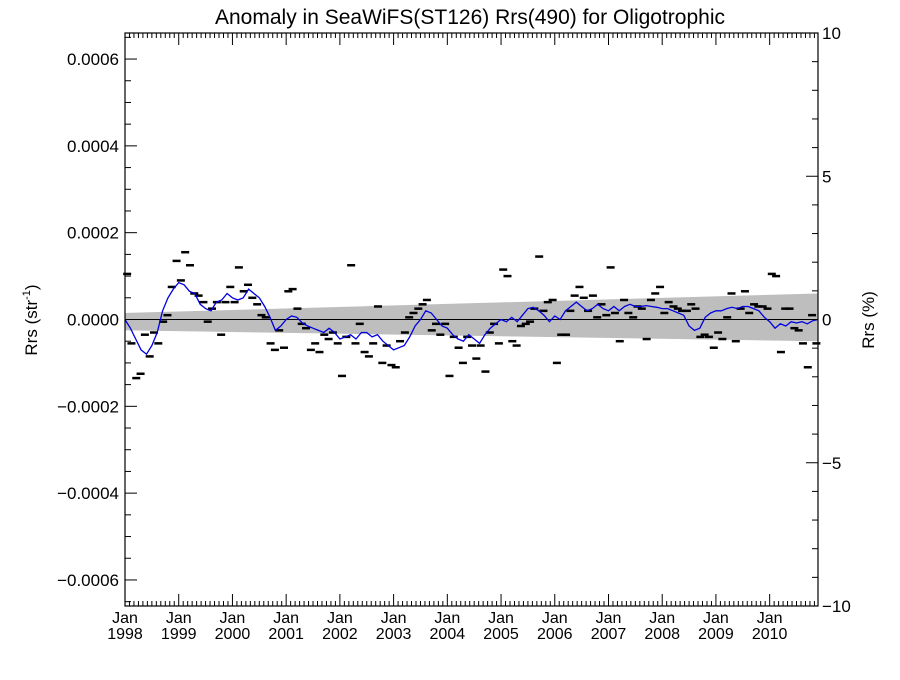 Image resolution: width=900 pixels, height=680 pixels. I want to click on x-tick-year-label: 2006, so click(555, 634).